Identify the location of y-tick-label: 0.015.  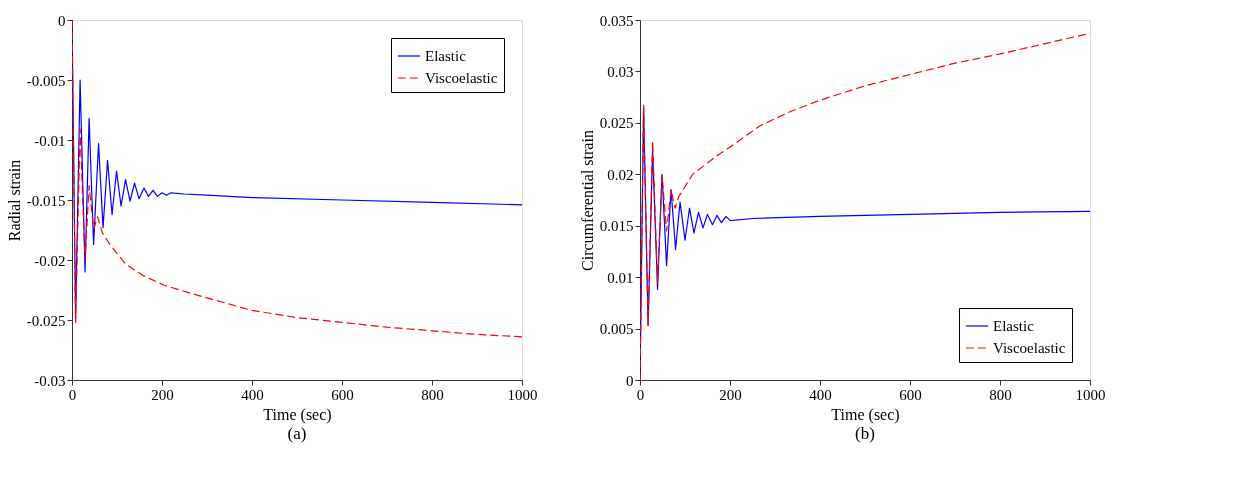
(616, 226).